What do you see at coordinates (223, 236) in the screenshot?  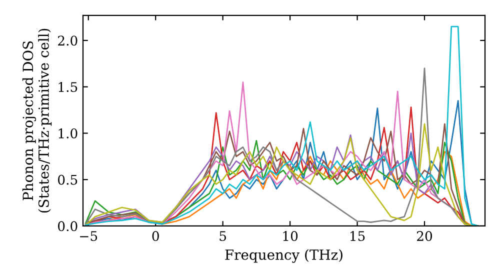 I see `x-tick-label: 5` at bounding box center [223, 236].